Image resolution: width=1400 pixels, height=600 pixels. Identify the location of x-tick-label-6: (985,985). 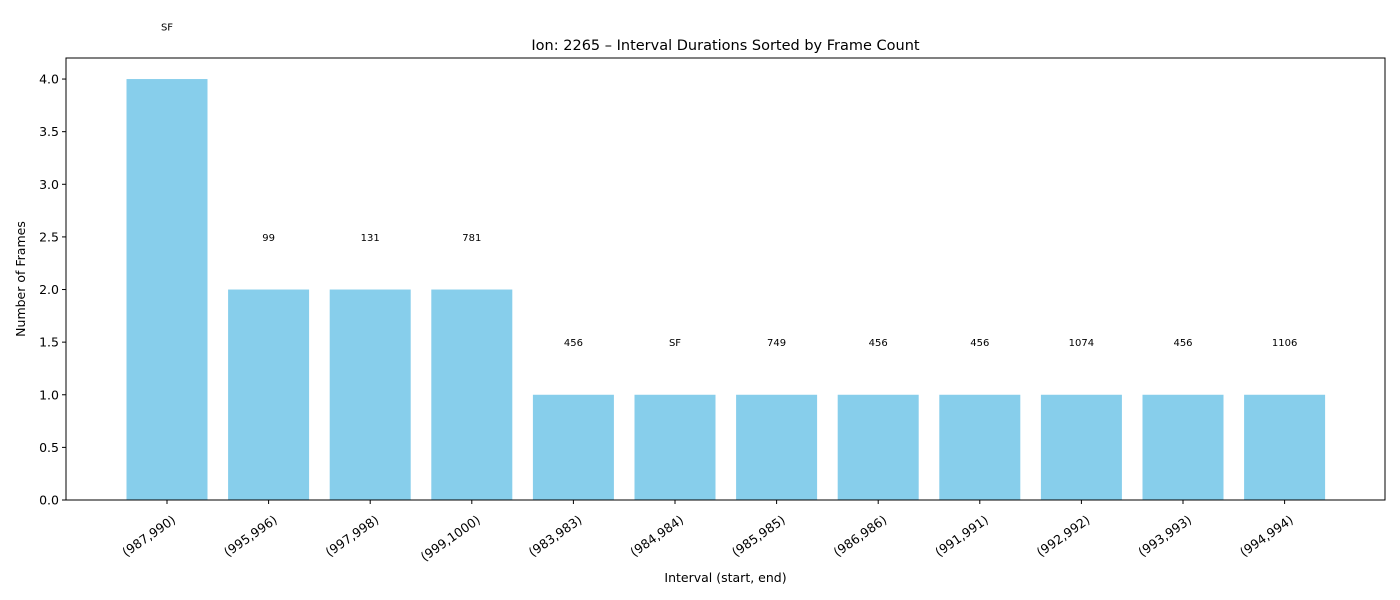
(758, 536).